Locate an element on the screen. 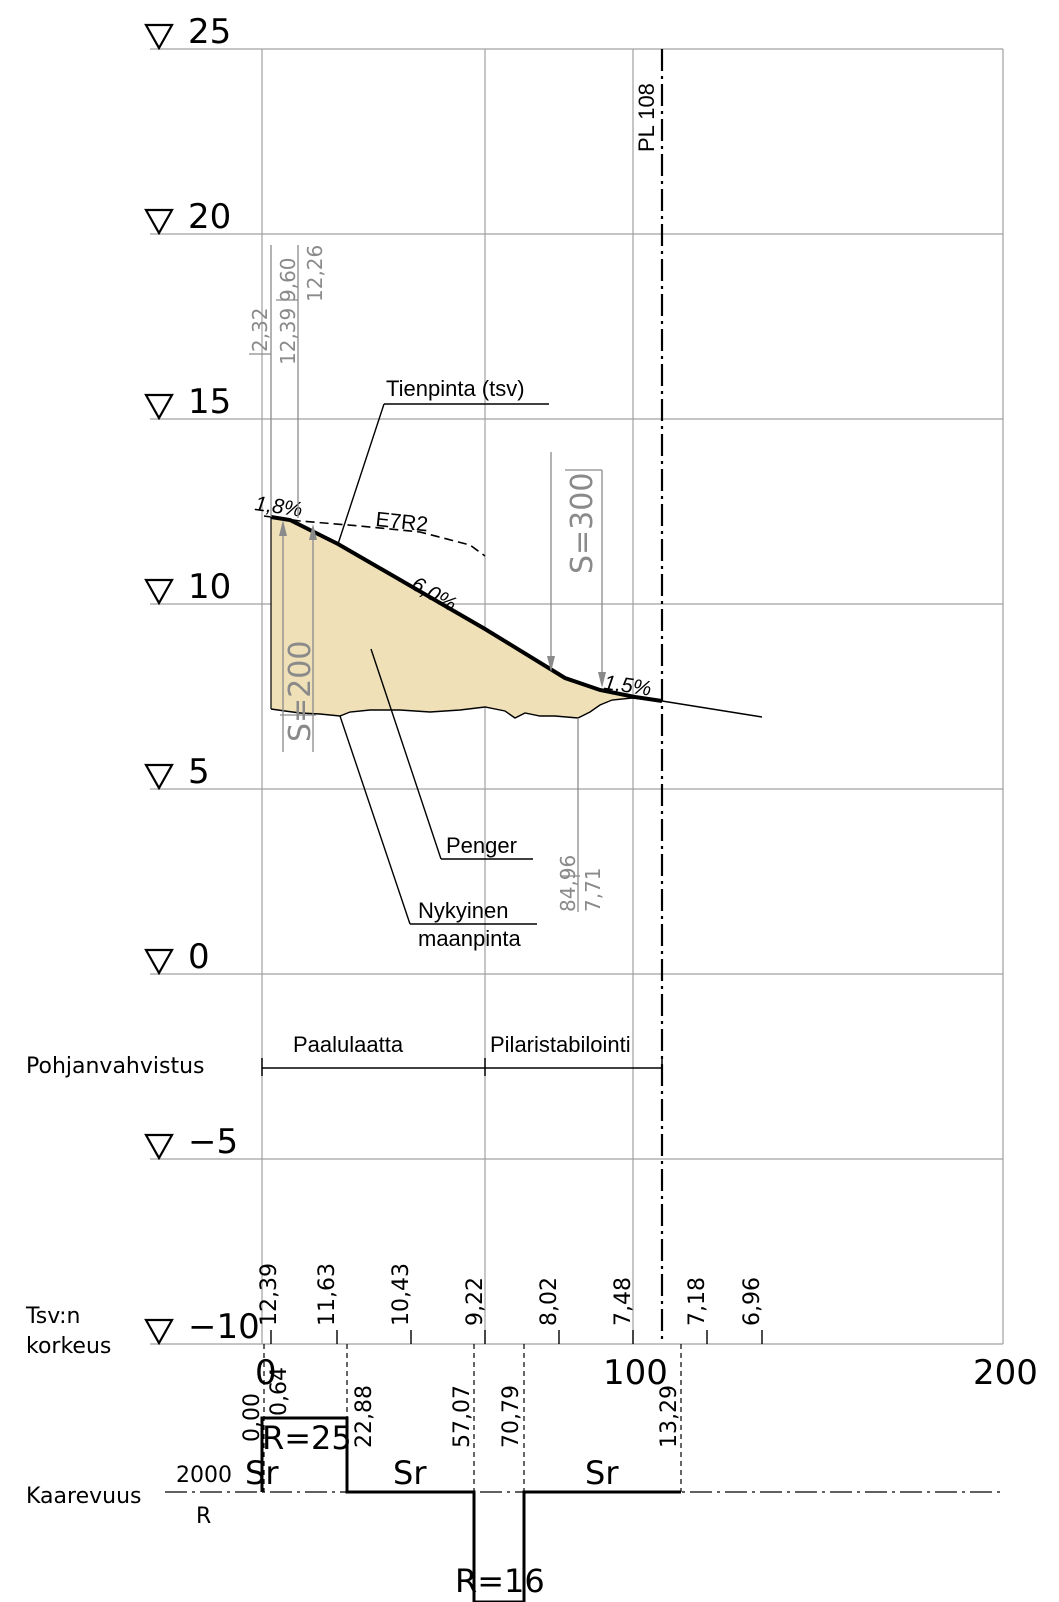  road-surface-line is located at coordinates (466, 609).